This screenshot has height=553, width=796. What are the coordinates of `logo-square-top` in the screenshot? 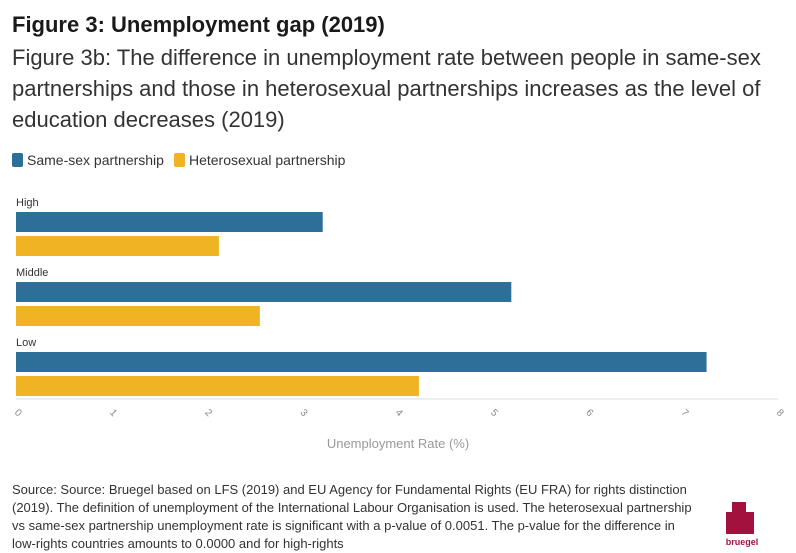 It's located at (739, 508).